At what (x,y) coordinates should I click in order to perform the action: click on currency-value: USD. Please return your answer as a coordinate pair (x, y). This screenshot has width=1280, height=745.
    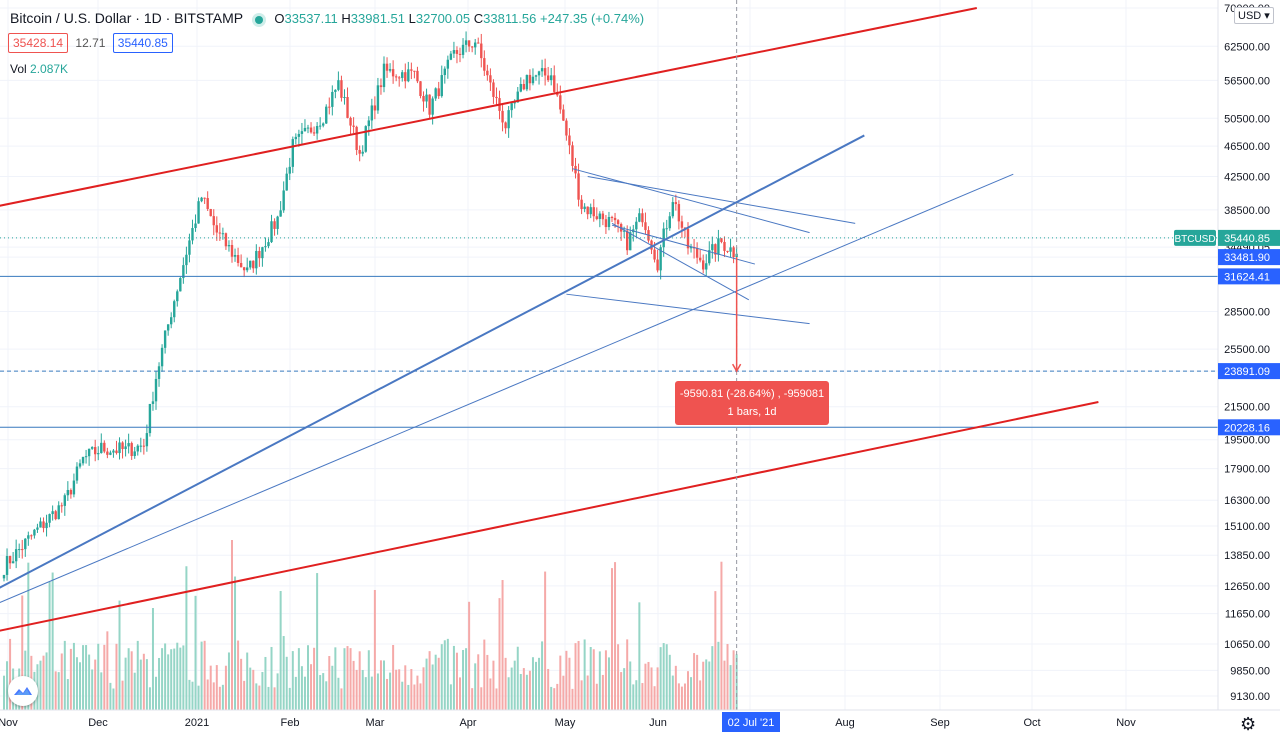
    Looking at the image, I should click on (1250, 16).